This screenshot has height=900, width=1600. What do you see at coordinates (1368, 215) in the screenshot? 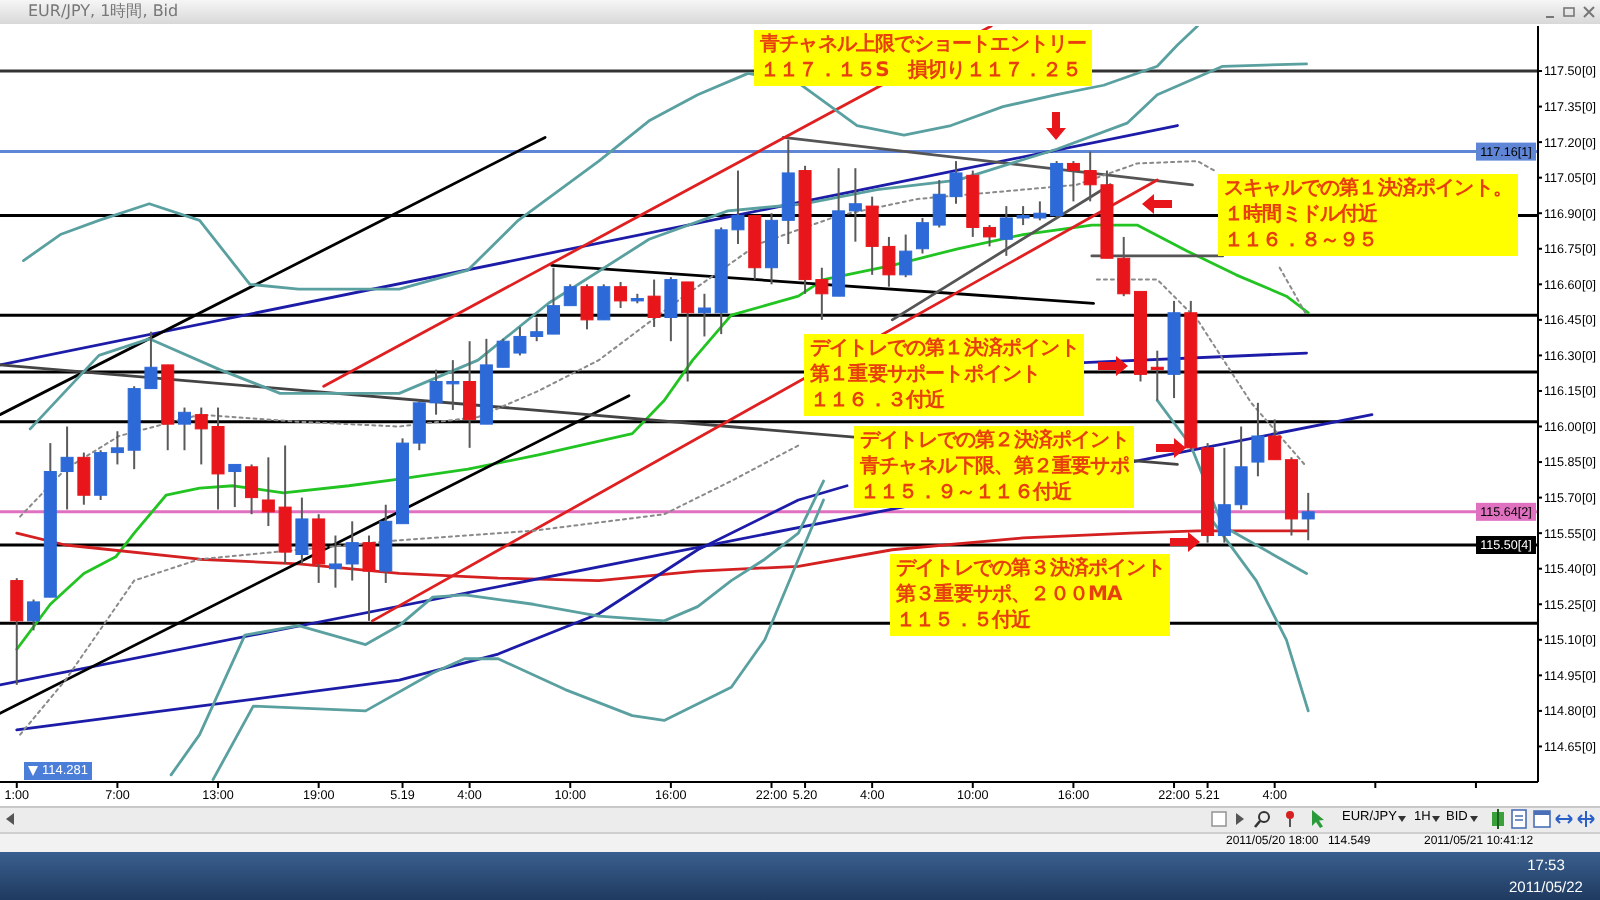
I see `annotation: スキャルでの第１決済ポイント。１時間ミドル付近１１６．８～９５` at bounding box center [1368, 215].